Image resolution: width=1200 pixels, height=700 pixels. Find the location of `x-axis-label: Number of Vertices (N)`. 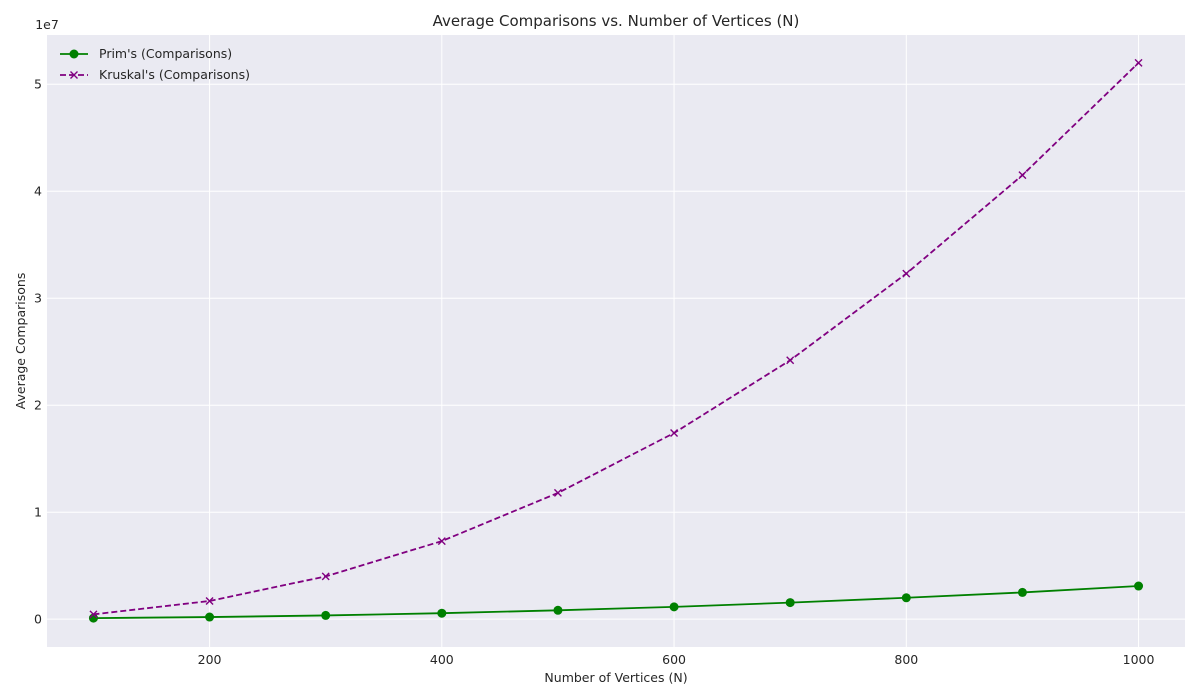

x-axis-label: Number of Vertices (N) is located at coordinates (615, 677).